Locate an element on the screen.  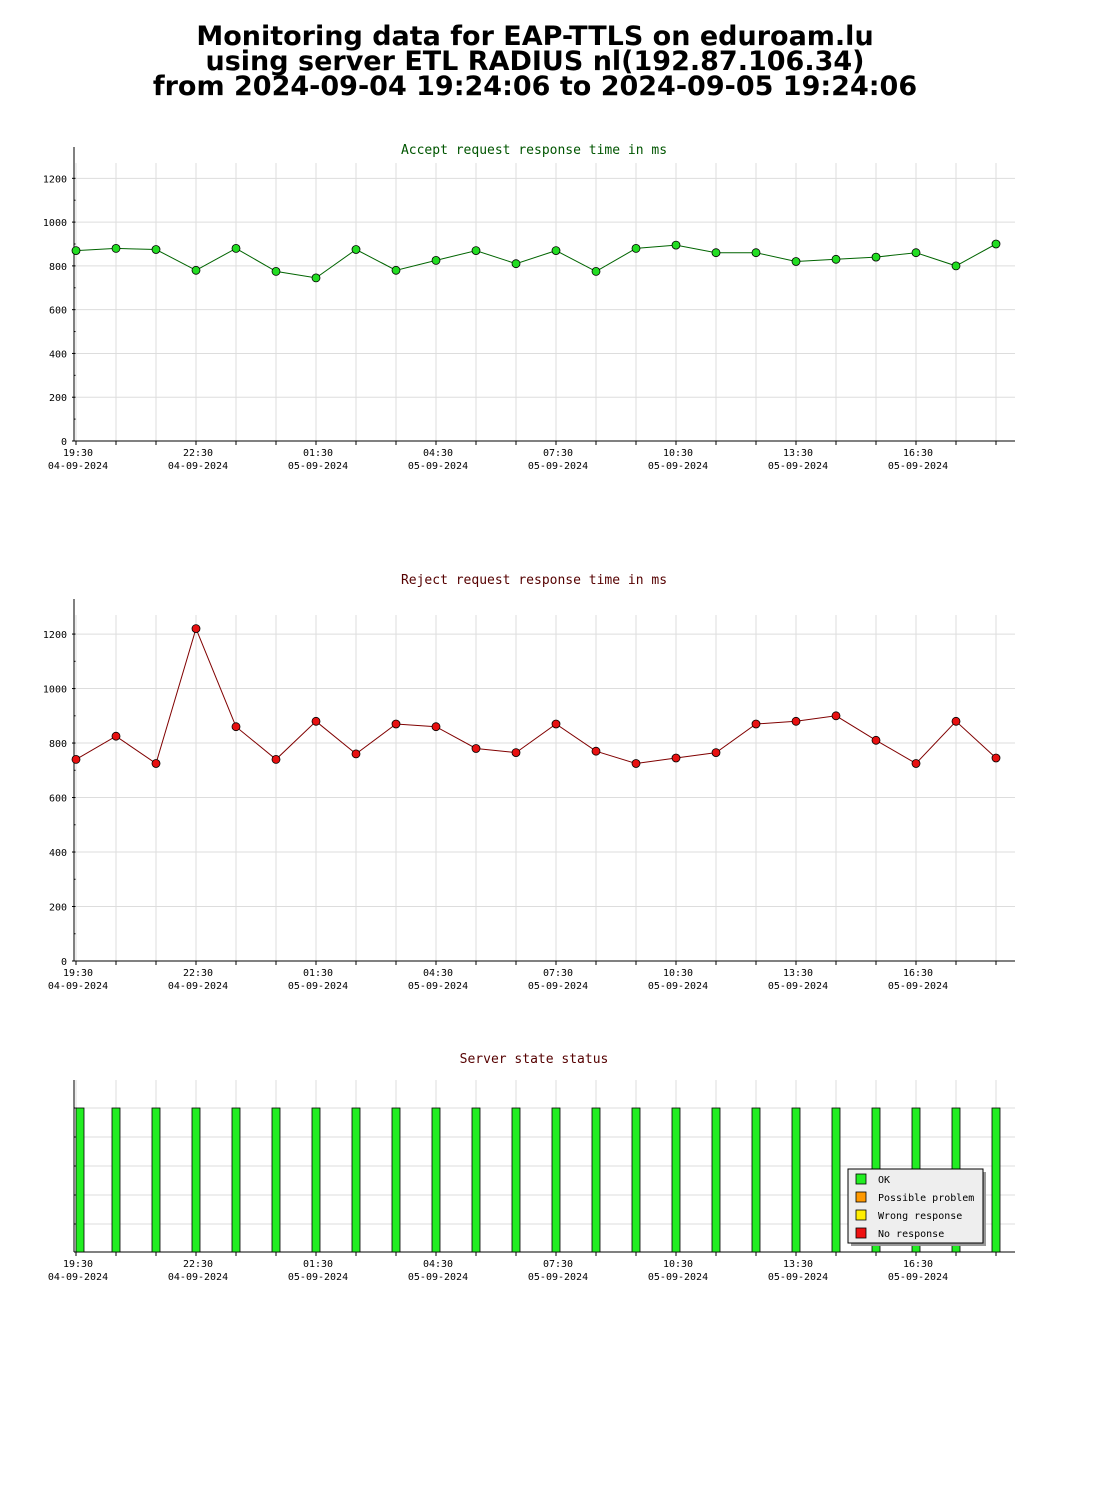
reject-x-tick-time: 13:30 is located at coordinates (798, 973).